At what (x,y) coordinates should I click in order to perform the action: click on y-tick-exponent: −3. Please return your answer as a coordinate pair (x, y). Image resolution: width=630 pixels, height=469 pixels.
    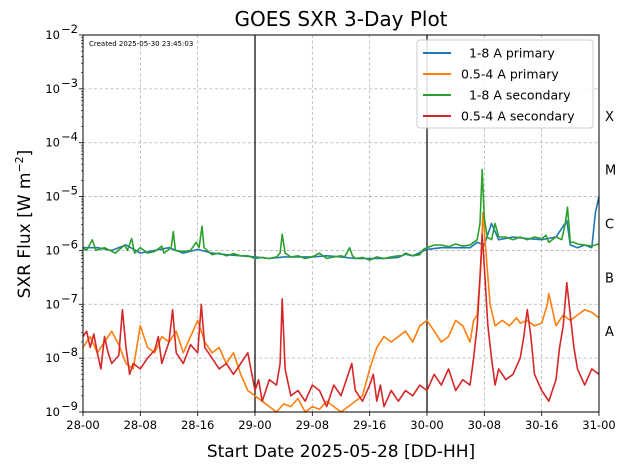
    Looking at the image, I should click on (69, 83).